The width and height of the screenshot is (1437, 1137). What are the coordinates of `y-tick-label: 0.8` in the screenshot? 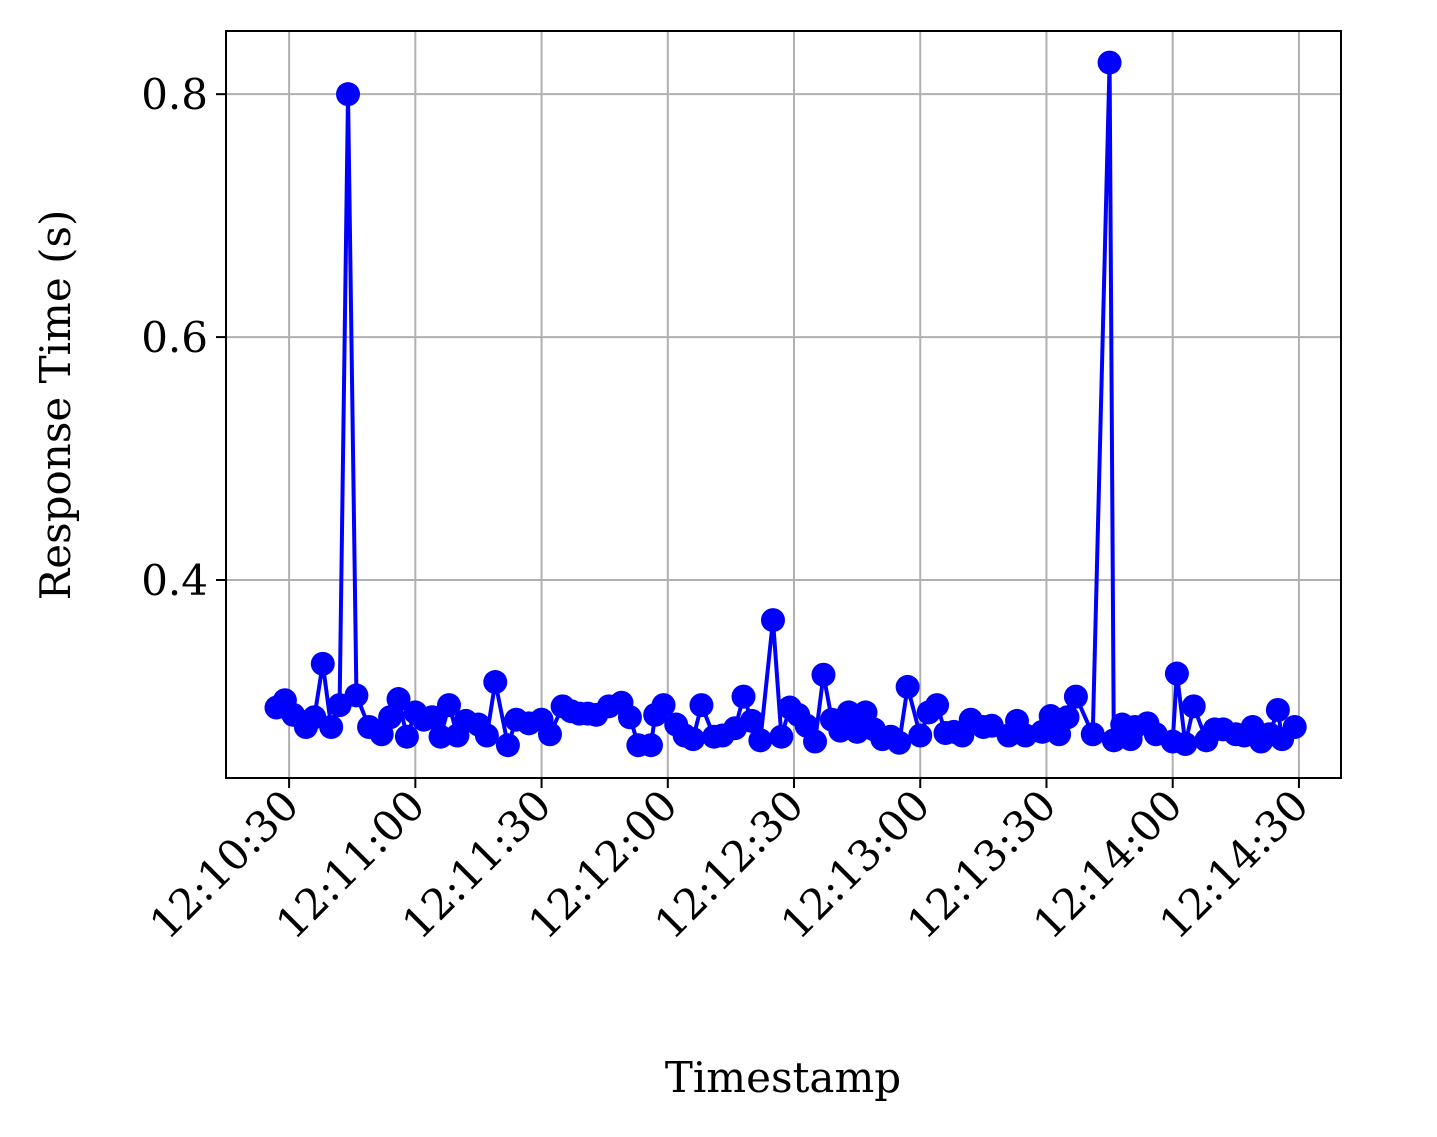 It's located at (174, 94).